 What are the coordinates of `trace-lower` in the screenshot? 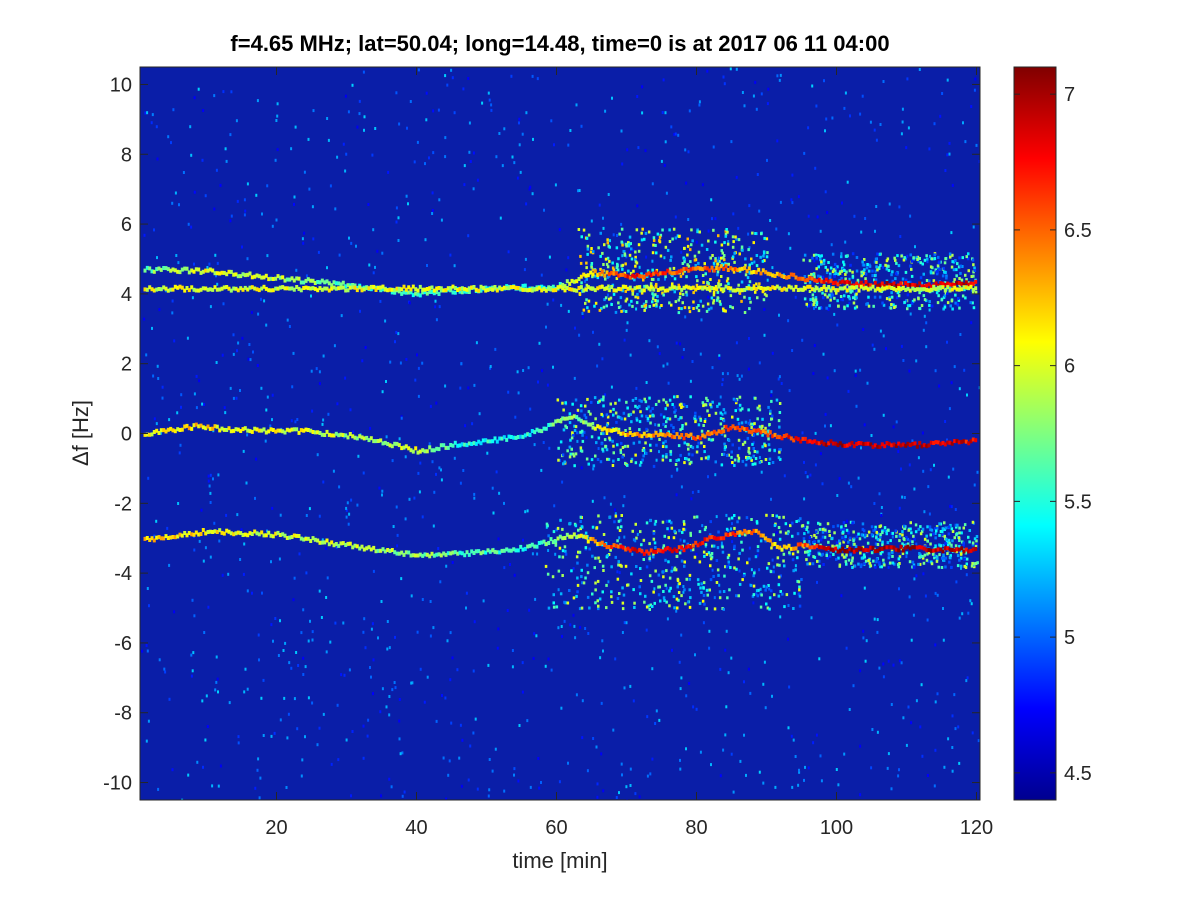 It's located at (560, 543).